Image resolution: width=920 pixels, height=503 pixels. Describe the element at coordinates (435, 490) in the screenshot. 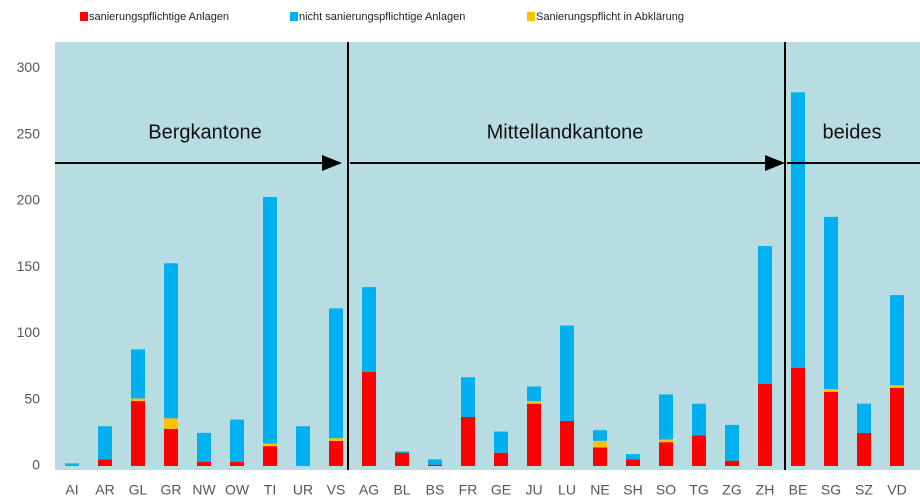

I see `x-tick-label: BS` at that location.